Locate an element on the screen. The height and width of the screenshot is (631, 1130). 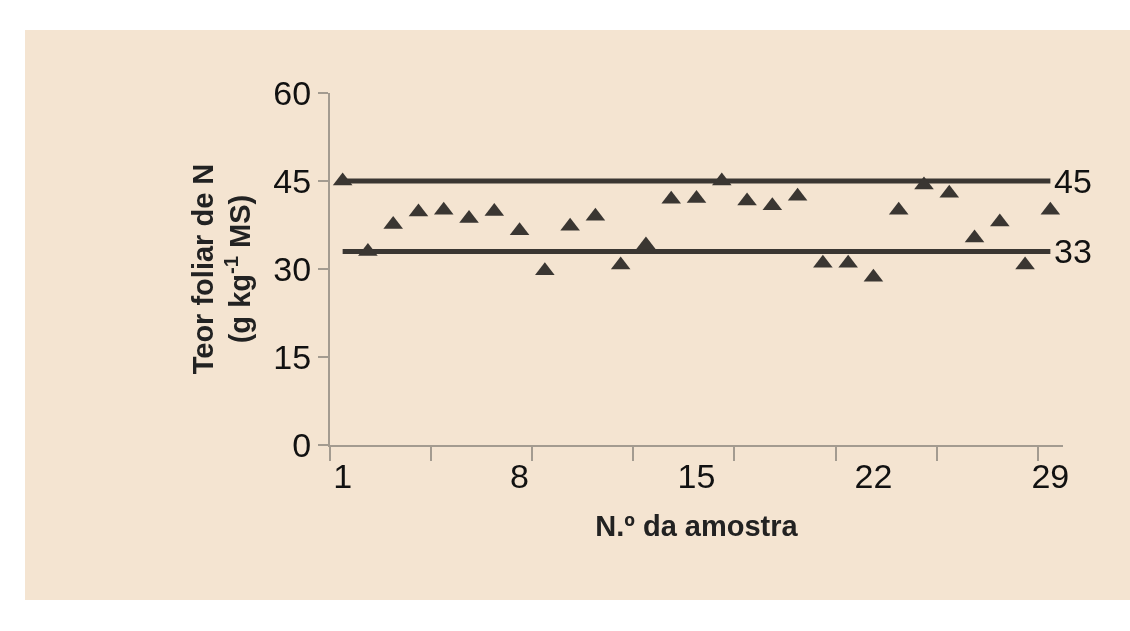
x-tick-label: 29 is located at coordinates (1050, 475).